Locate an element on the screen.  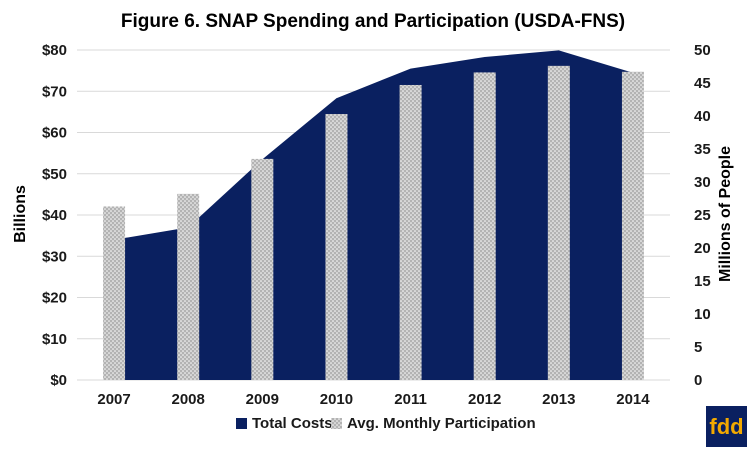
y-tick-label-right: 10 is located at coordinates (702, 314).